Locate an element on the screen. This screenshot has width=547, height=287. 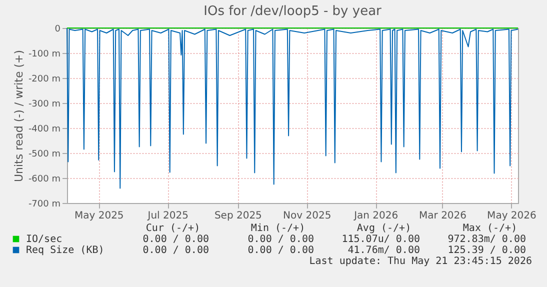
y-tick-label: -100 m is located at coordinates (44, 55).